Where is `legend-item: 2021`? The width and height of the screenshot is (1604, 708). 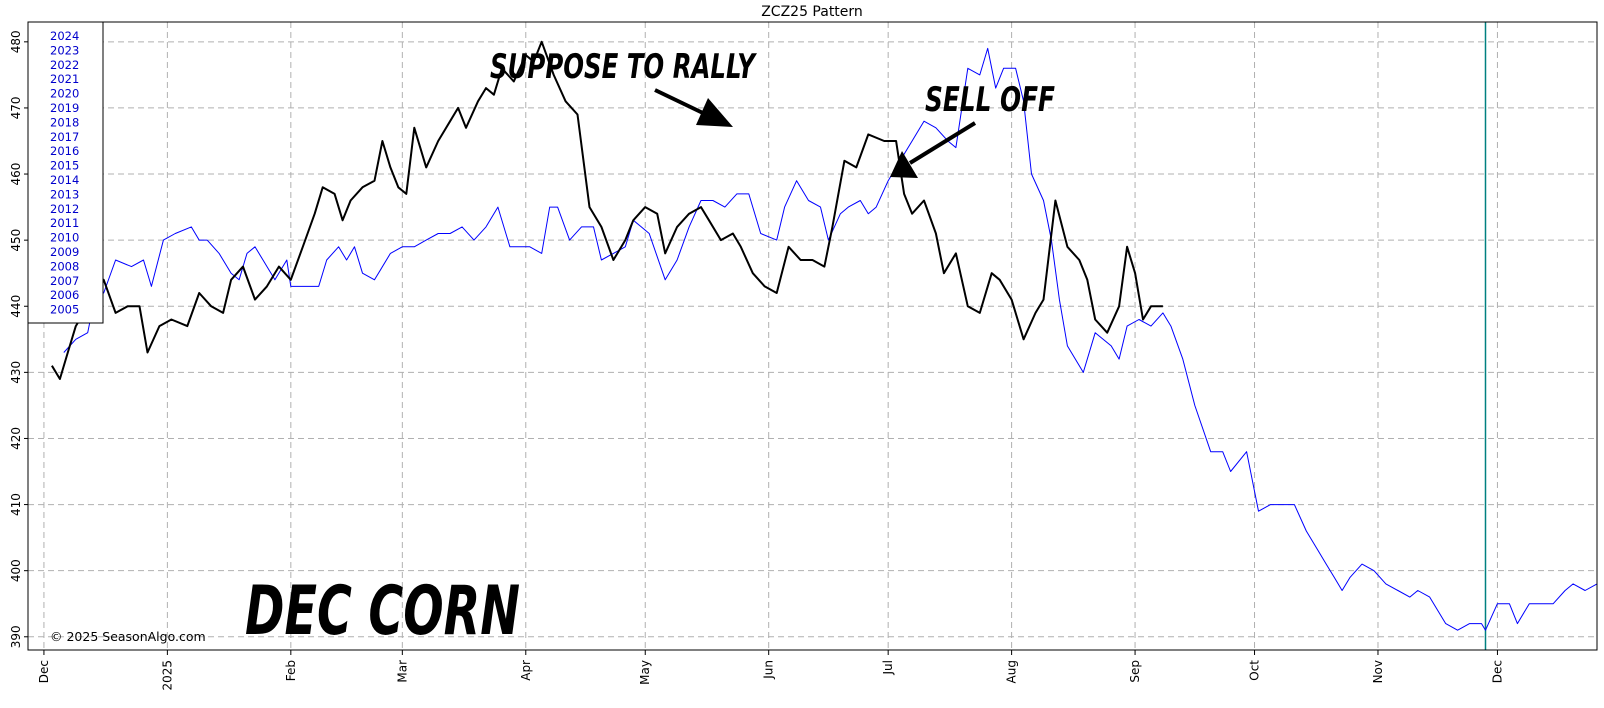
legend-item: 2021 is located at coordinates (64, 79).